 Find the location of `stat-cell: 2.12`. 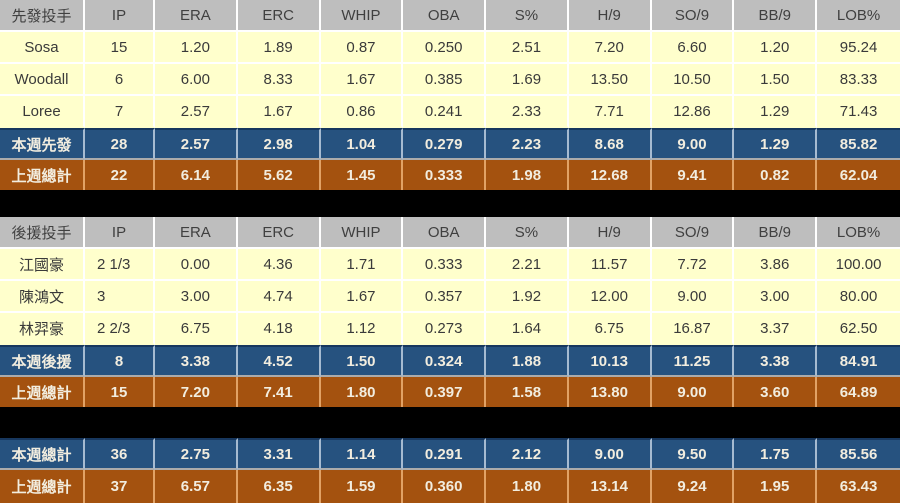

stat-cell: 2.12 is located at coordinates (527, 454).